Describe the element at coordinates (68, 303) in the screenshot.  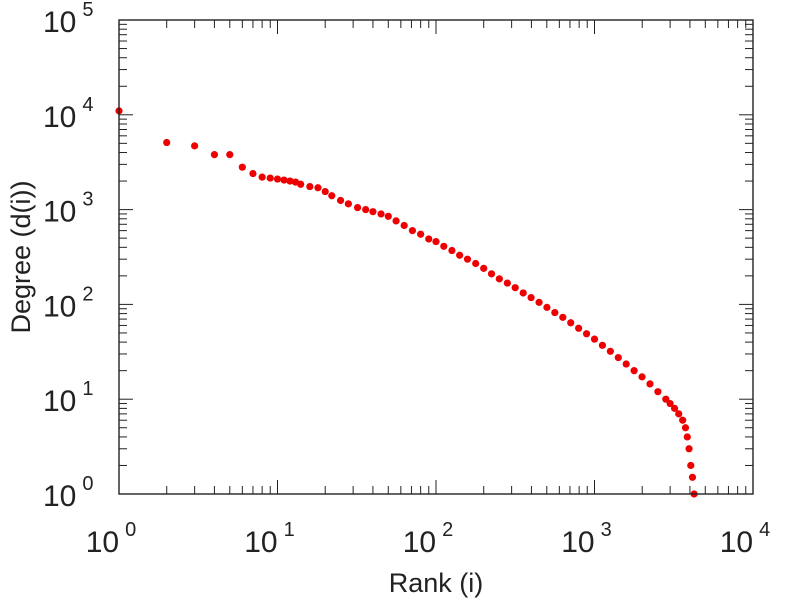
I see `y-tick-label: 10 2` at that location.